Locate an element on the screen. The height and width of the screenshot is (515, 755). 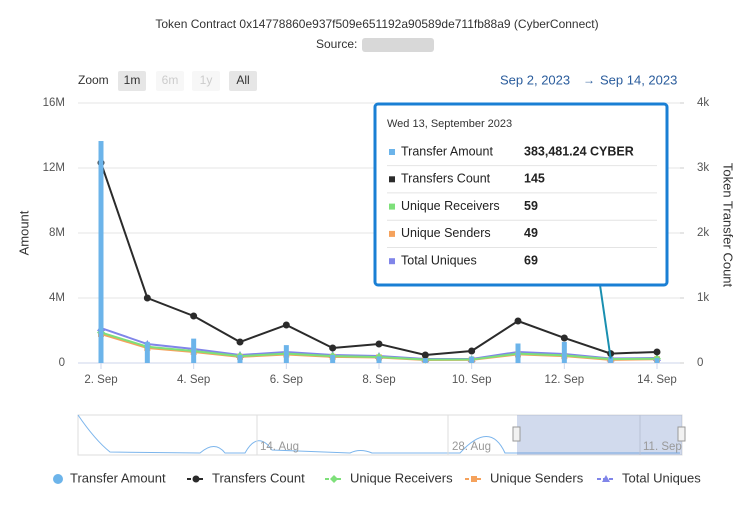
legend-label: Unique Senders is located at coordinates (537, 477).